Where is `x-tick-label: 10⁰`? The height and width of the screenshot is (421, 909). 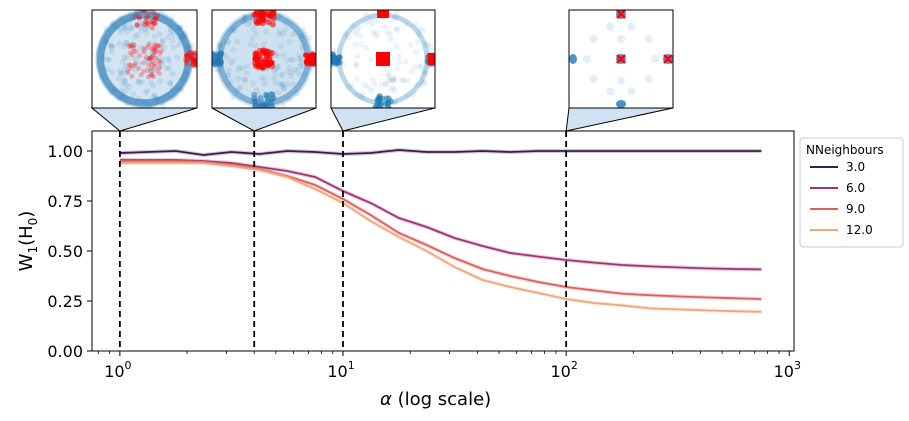
x-tick-label: 10⁰ is located at coordinates (117, 370).